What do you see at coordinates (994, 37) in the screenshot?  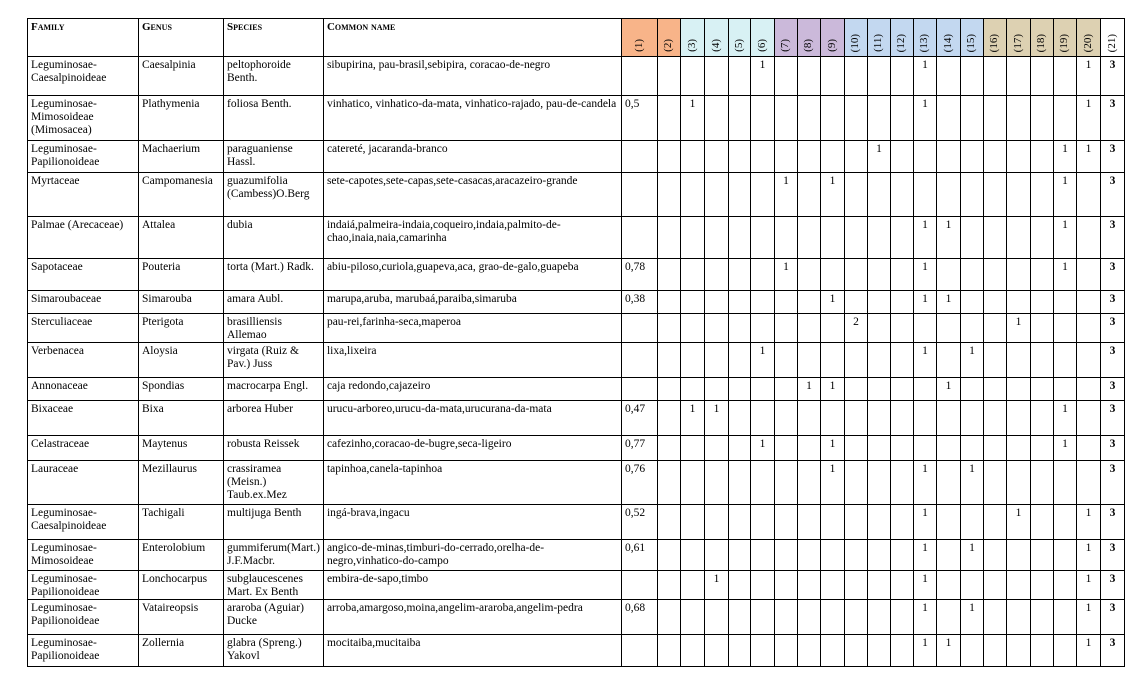 I see `header-col-16: (16)` at bounding box center [994, 37].